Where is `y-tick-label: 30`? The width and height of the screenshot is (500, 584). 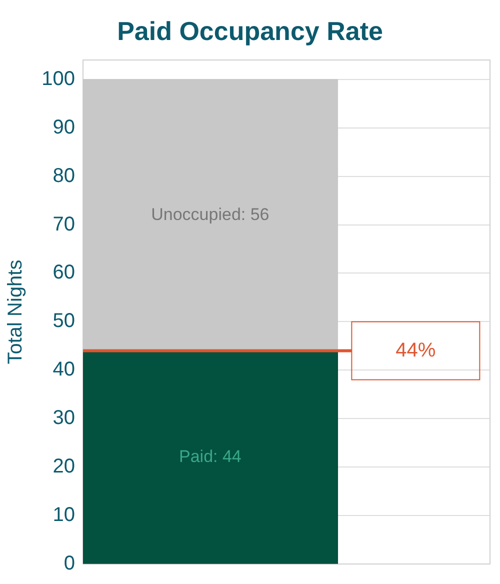
y-tick-label: 30 is located at coordinates (63, 418).